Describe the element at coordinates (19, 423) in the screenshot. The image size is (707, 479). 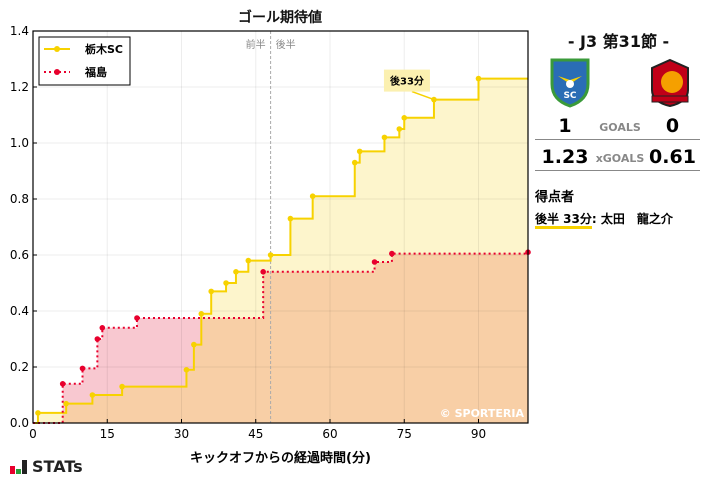
I see `svg-text: 0.0` at that location.